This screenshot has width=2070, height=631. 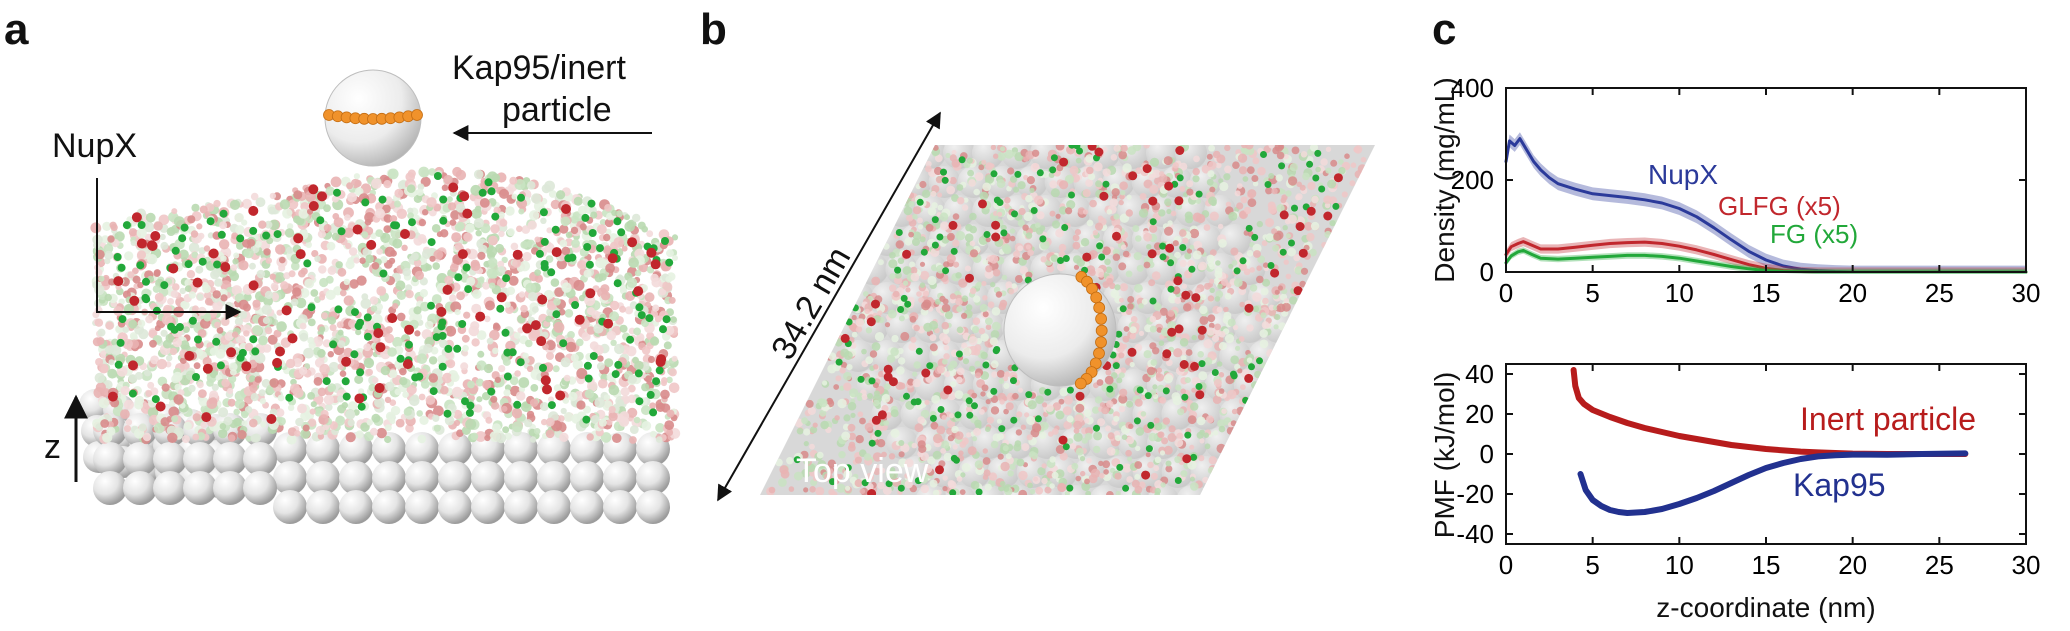 I want to click on pmf-ylabel: PMF (kJ/mol), so click(x=1444, y=455).